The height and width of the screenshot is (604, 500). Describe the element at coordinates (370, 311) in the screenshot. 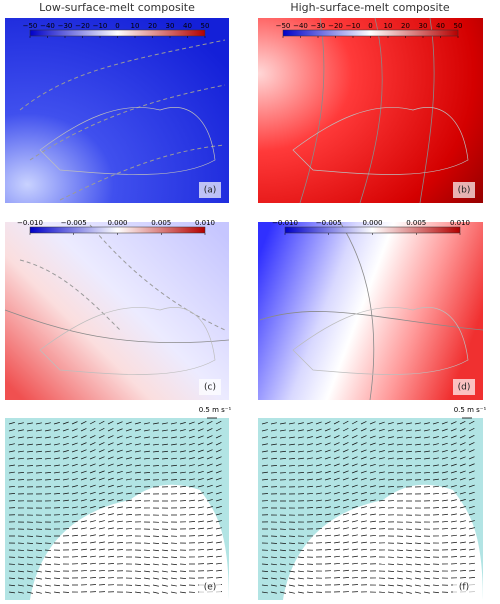

I see `map-d` at that location.